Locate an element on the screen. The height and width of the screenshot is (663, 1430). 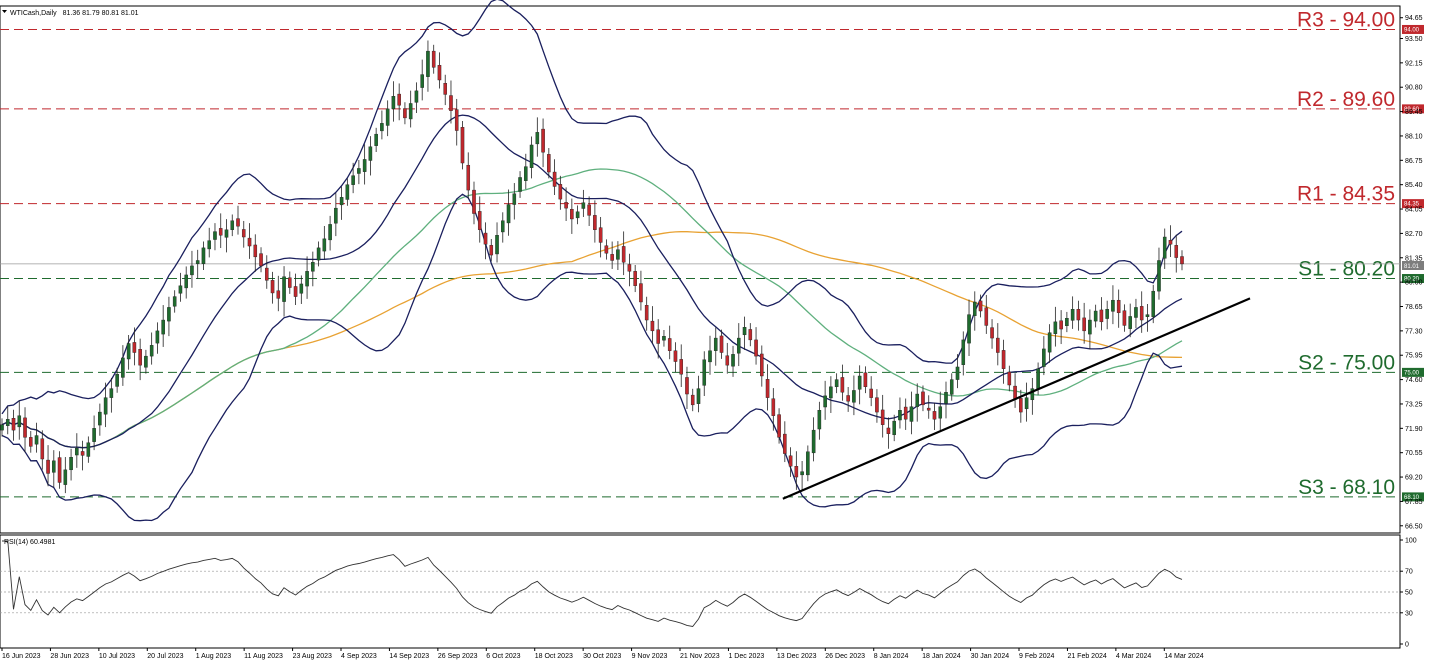
level-tag-label-s1: 80.20 is located at coordinates (1412, 280).